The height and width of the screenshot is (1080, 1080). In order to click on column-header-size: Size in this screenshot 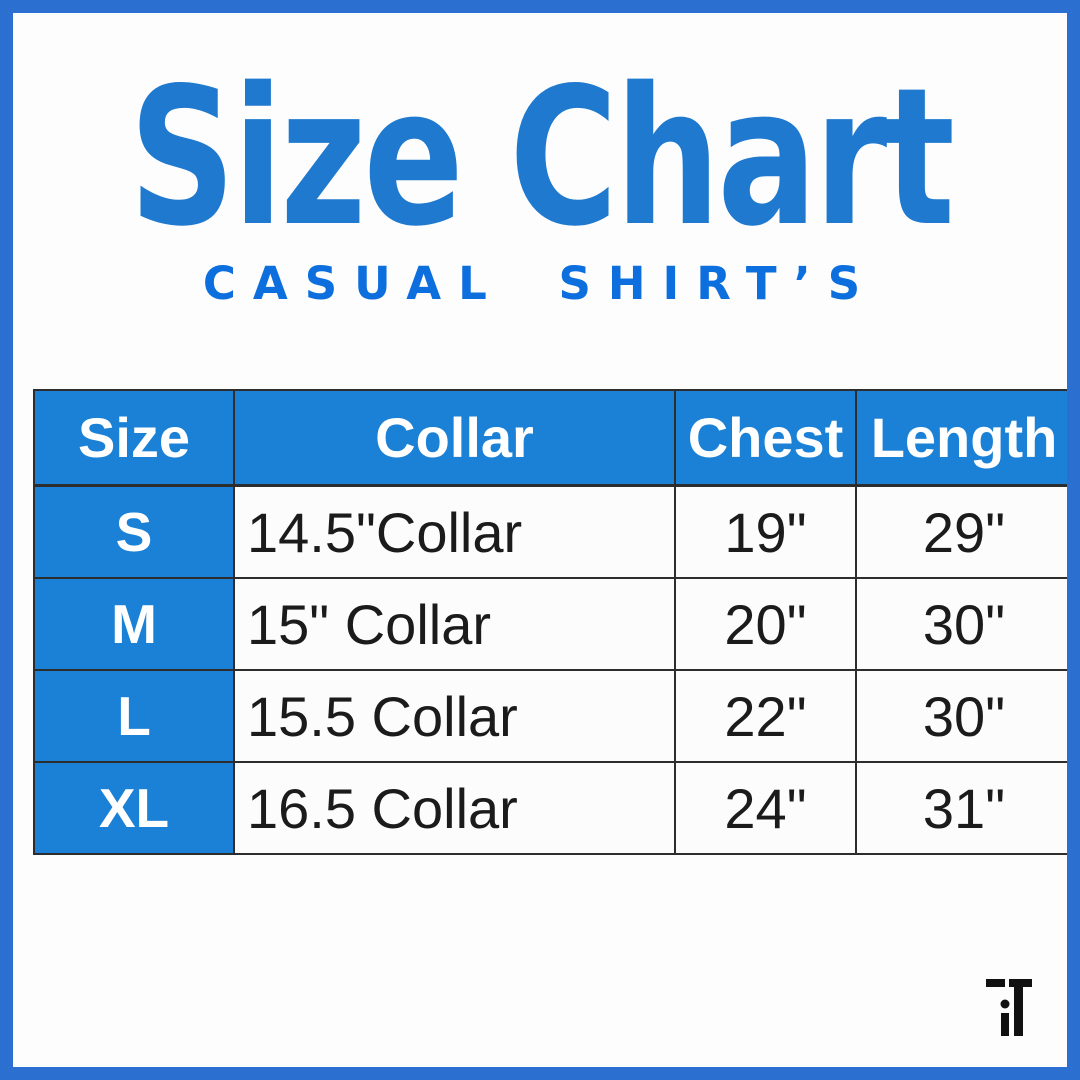, I will do `click(134, 438)`.